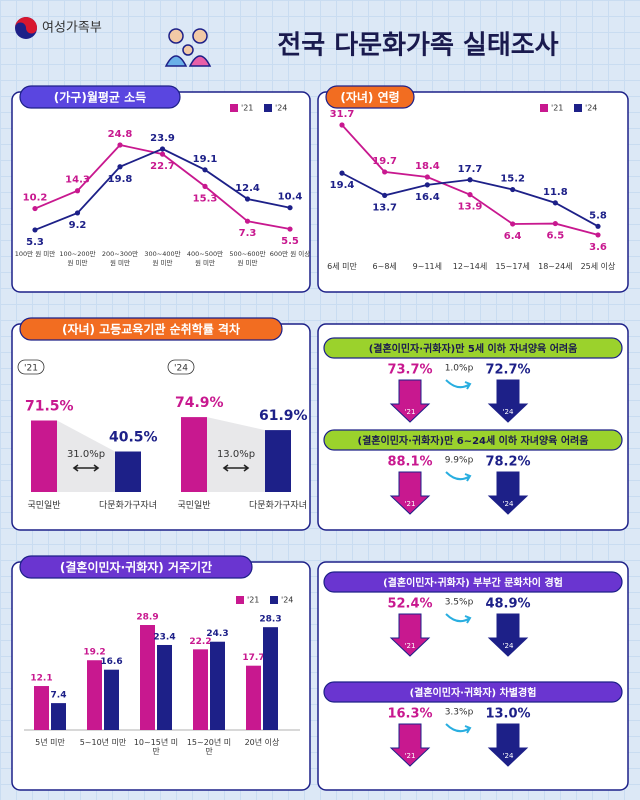 The width and height of the screenshot is (640, 800). What do you see at coordinates (162, 166) in the screenshot?
I see `data-label: 22.7` at bounding box center [162, 166].